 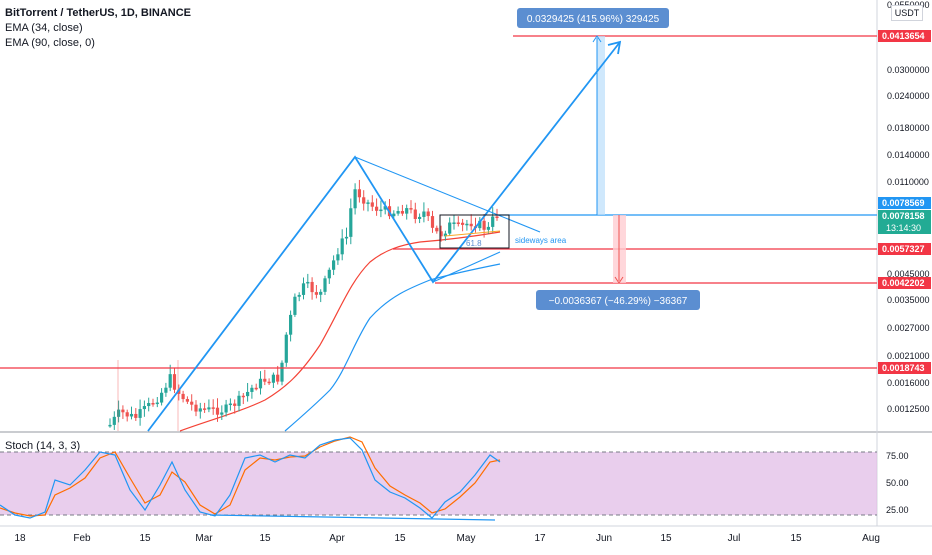 I want to click on time-axis: 18 Feb 15 Mar 15 Apr 15 May 17 Jun 15 Jul 15 Aug, so click(x=446, y=538).